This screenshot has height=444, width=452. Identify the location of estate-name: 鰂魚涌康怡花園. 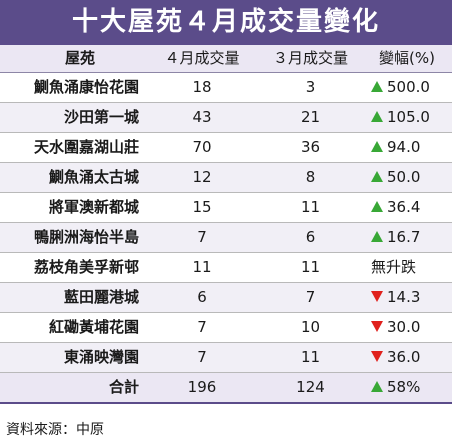
(72, 87).